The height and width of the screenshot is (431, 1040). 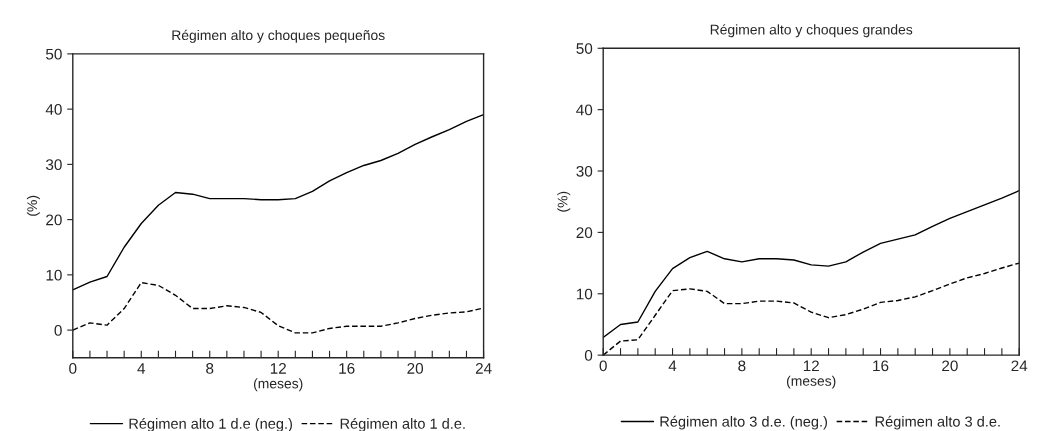 What do you see at coordinates (743, 422) in the screenshot?
I see `legend-label: Régimen alto 3 d.e. (neg.)` at bounding box center [743, 422].